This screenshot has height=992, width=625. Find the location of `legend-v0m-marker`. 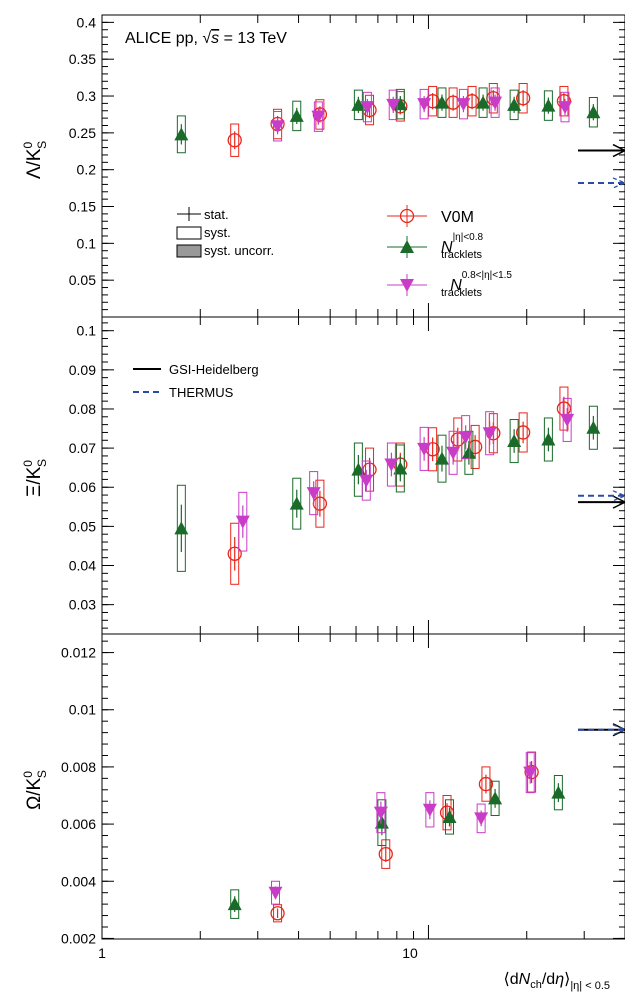

legend-v0m-marker is located at coordinates (407, 216).